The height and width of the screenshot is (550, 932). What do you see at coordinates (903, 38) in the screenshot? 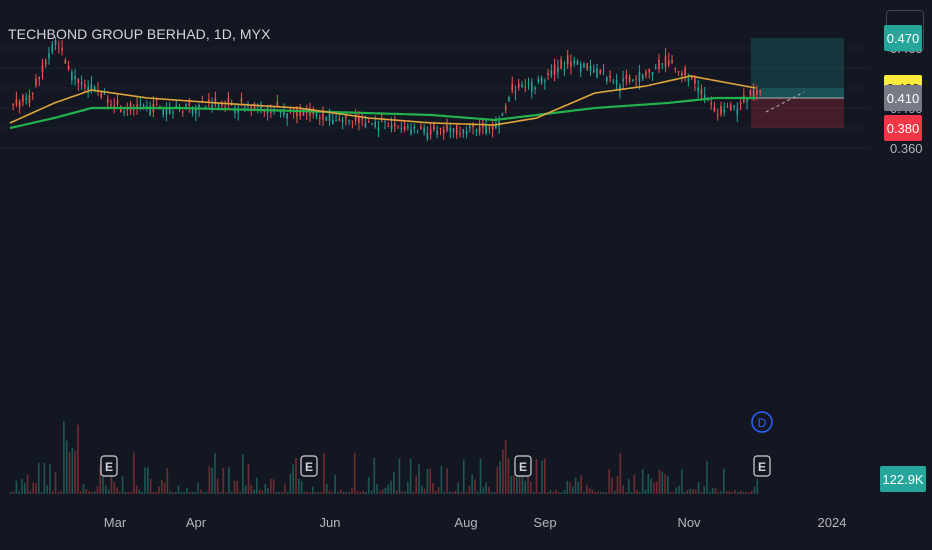
I see `price-badge: 0.470` at bounding box center [903, 38].